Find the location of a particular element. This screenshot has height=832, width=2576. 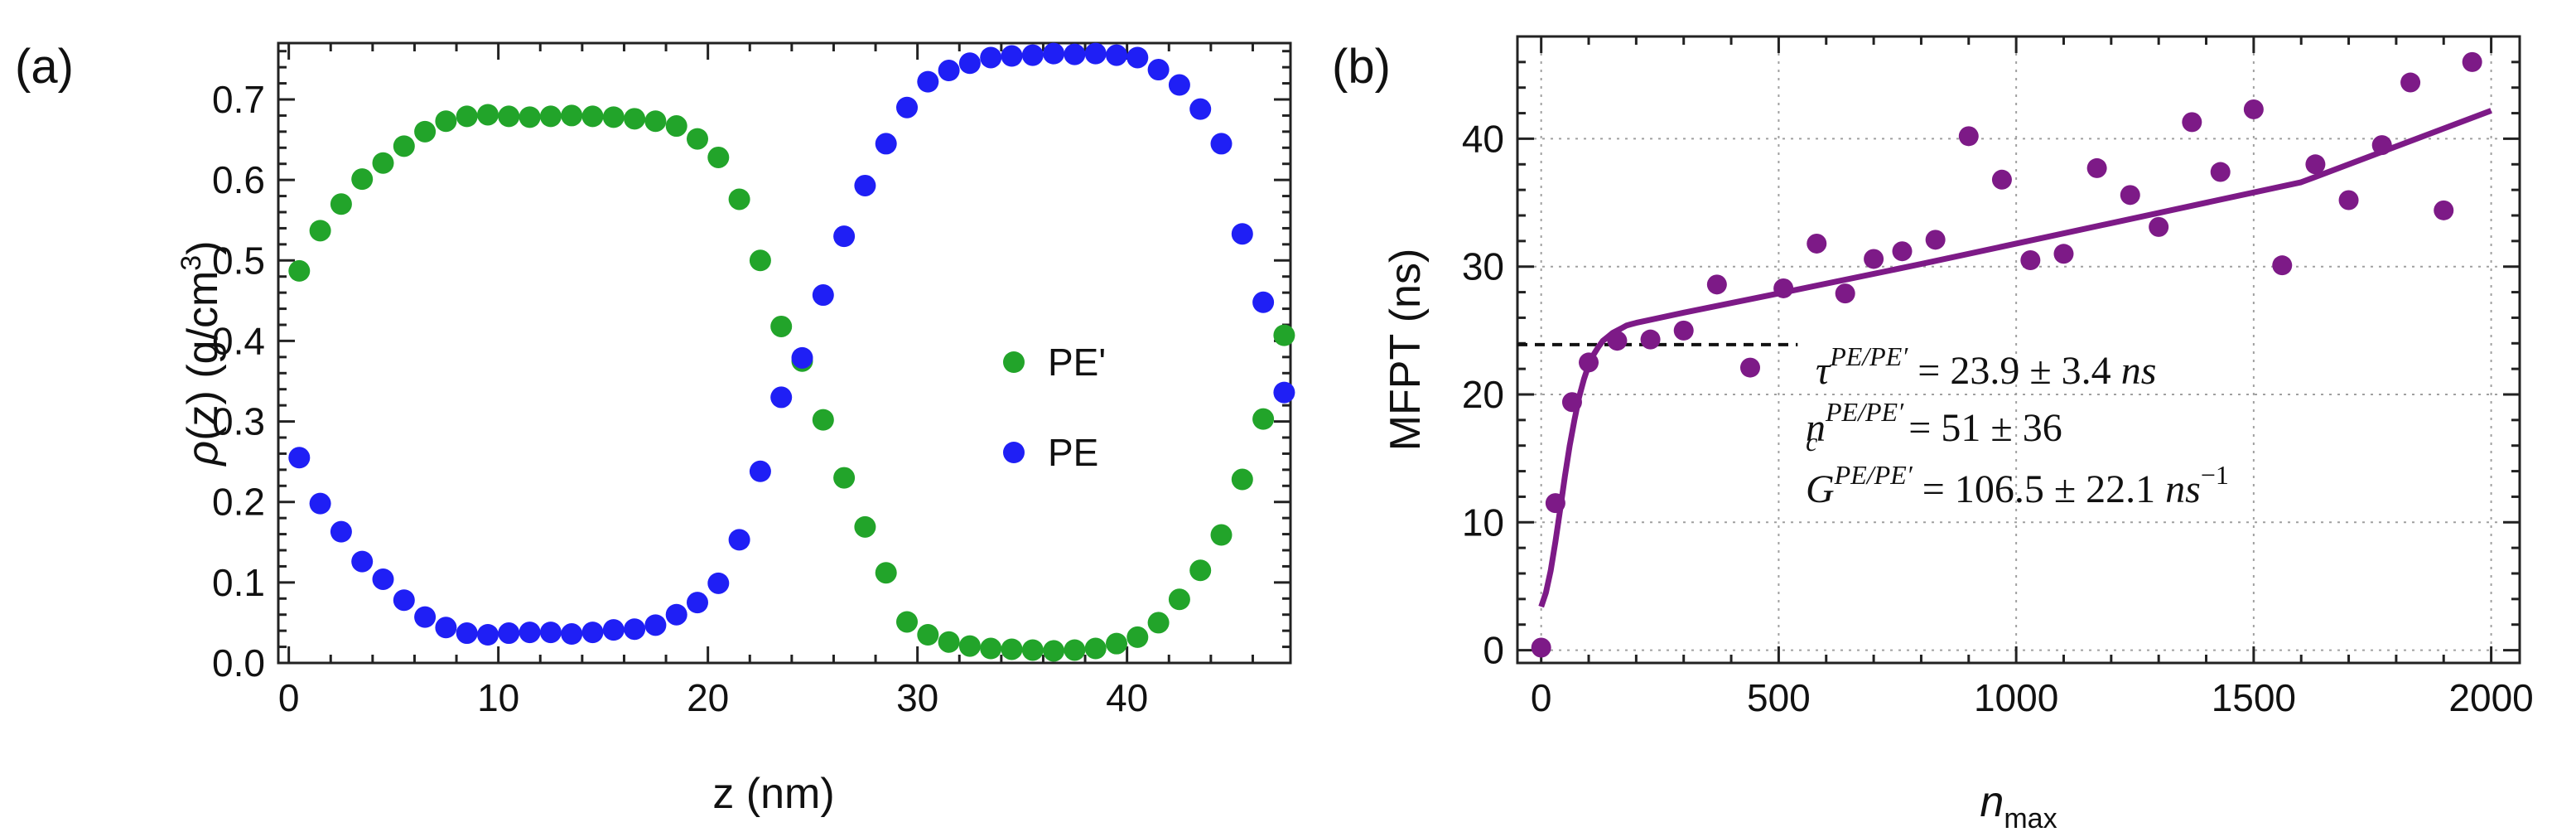

a-y-tick-label: 0.2 is located at coordinates (238, 503).